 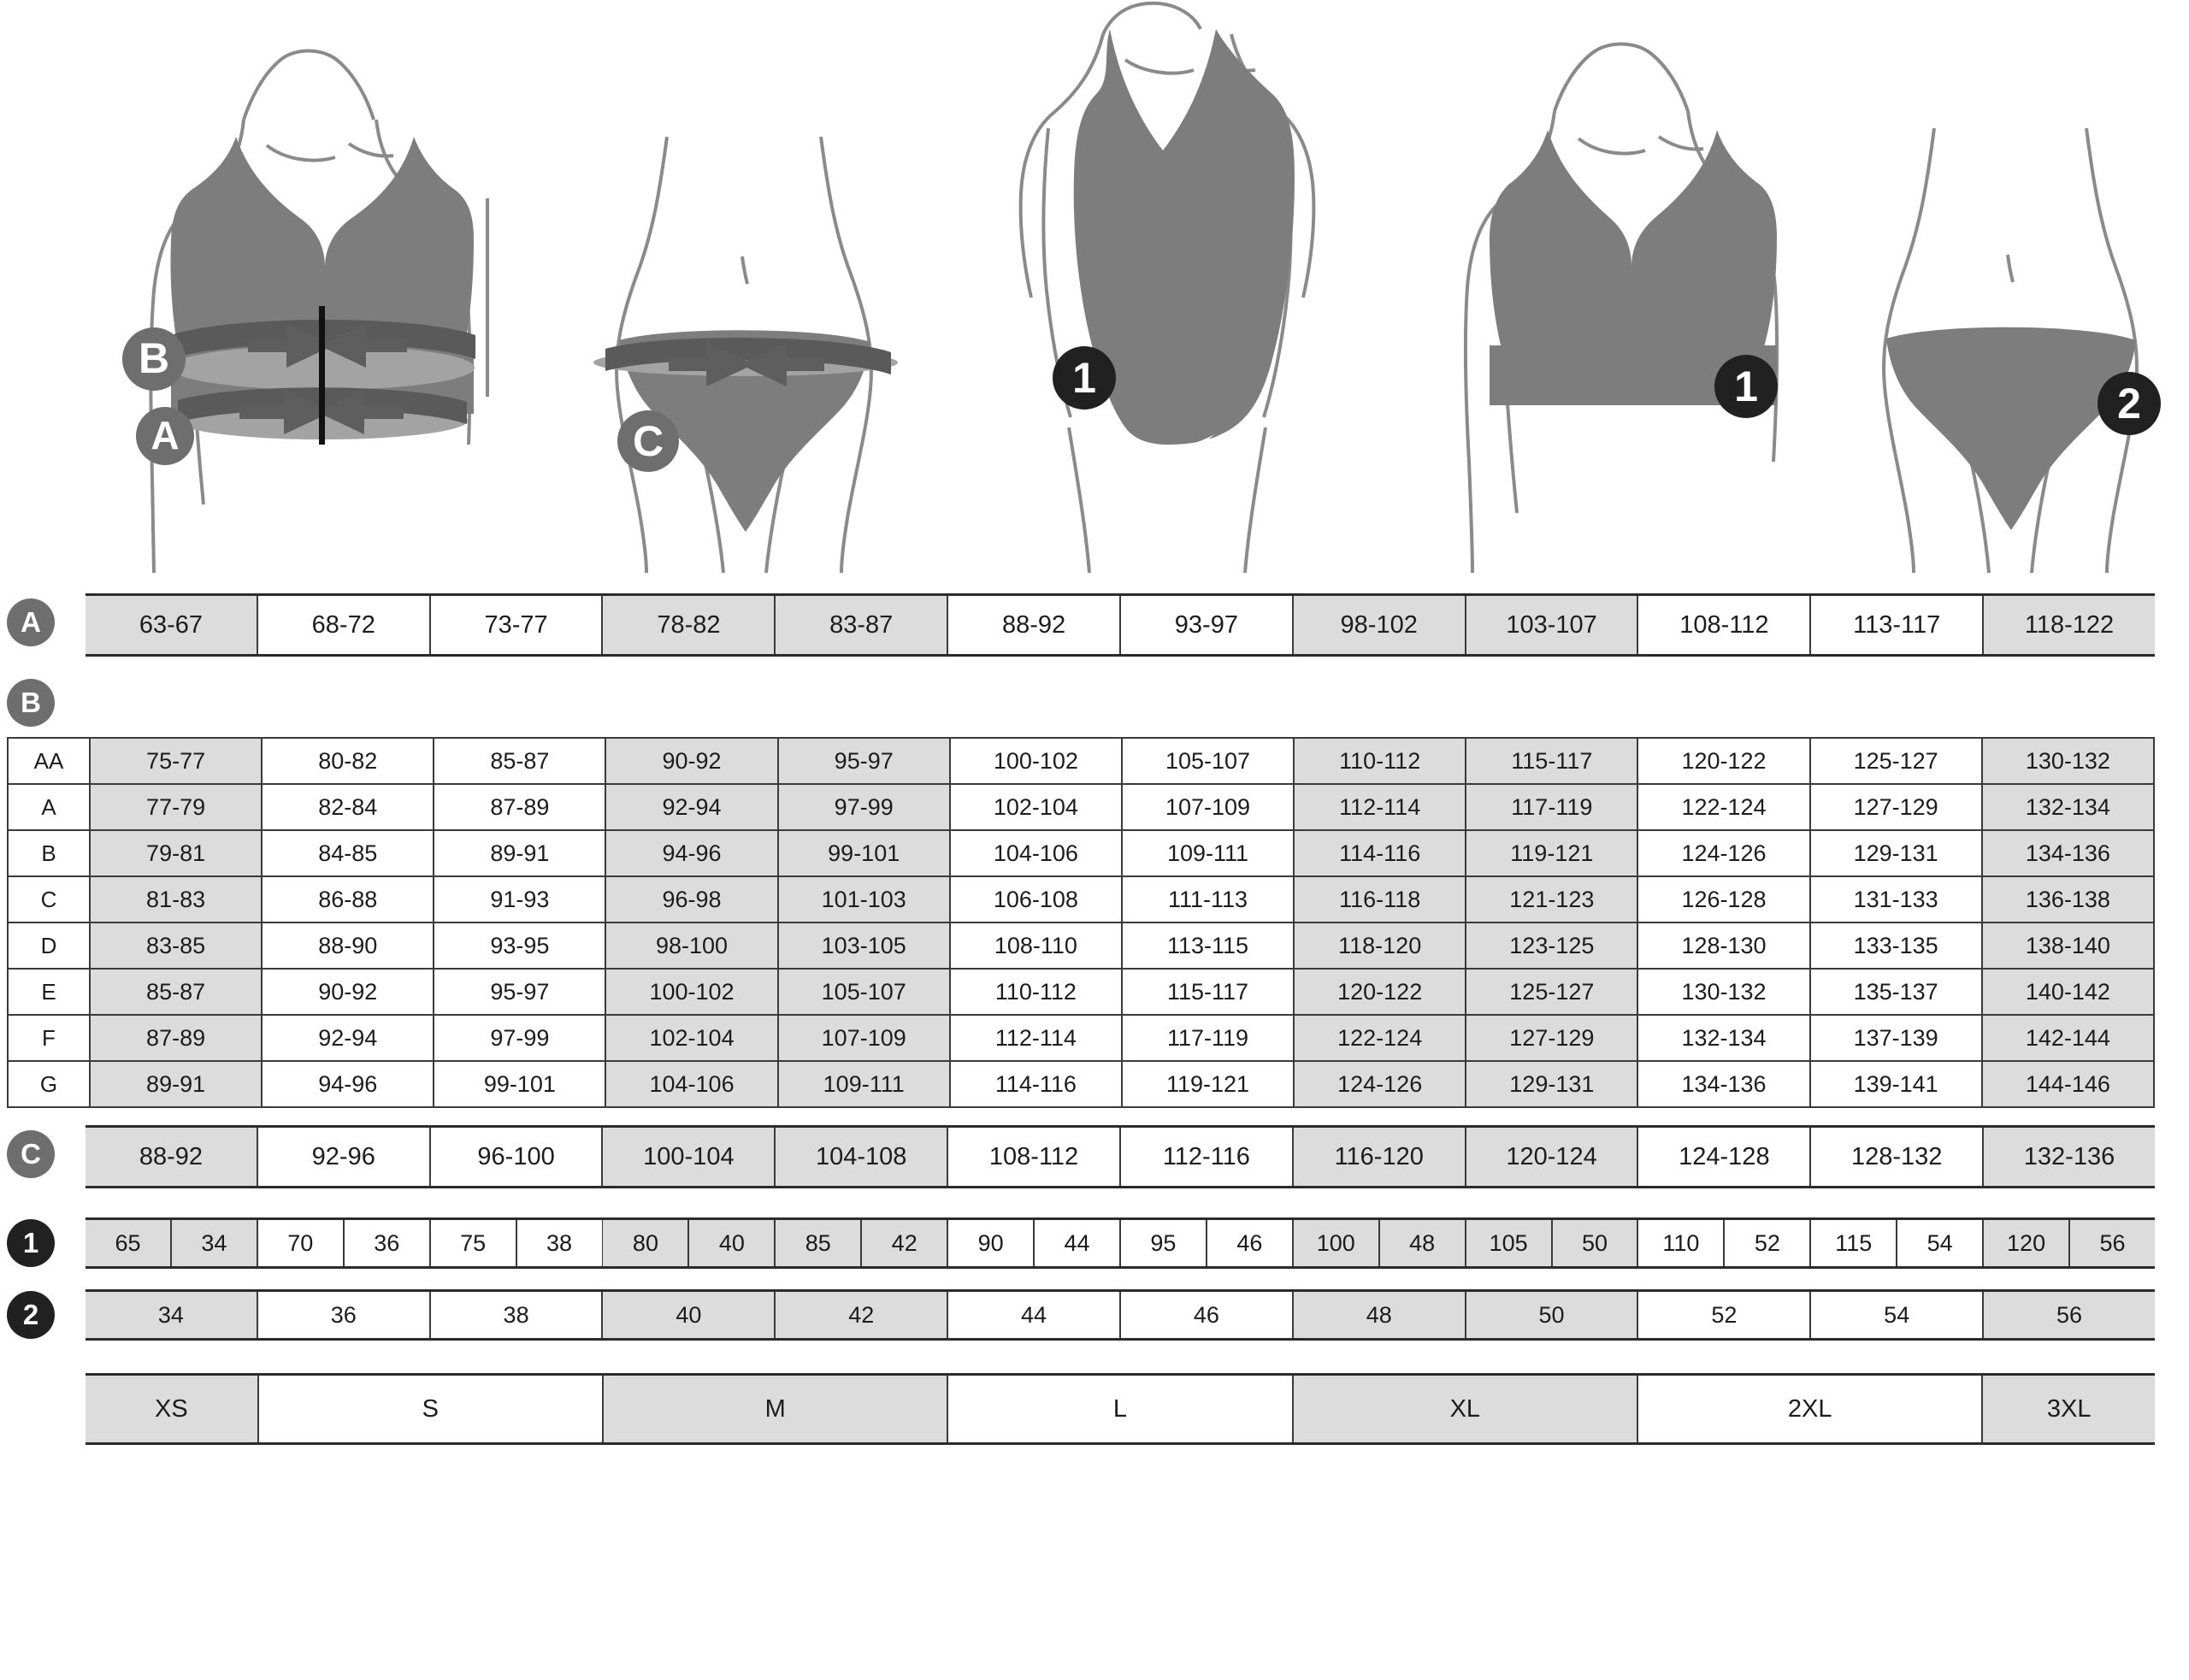 I want to click on underbust-cell: 83-87, so click(x=862, y=625).